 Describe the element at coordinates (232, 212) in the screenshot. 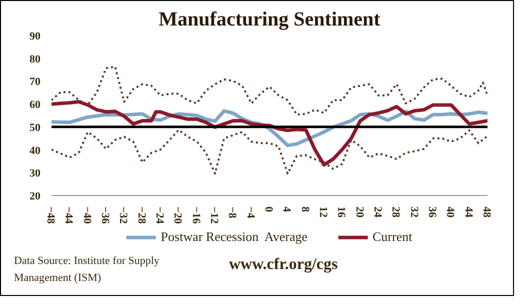

I see `x-tick-label: −8` at that location.